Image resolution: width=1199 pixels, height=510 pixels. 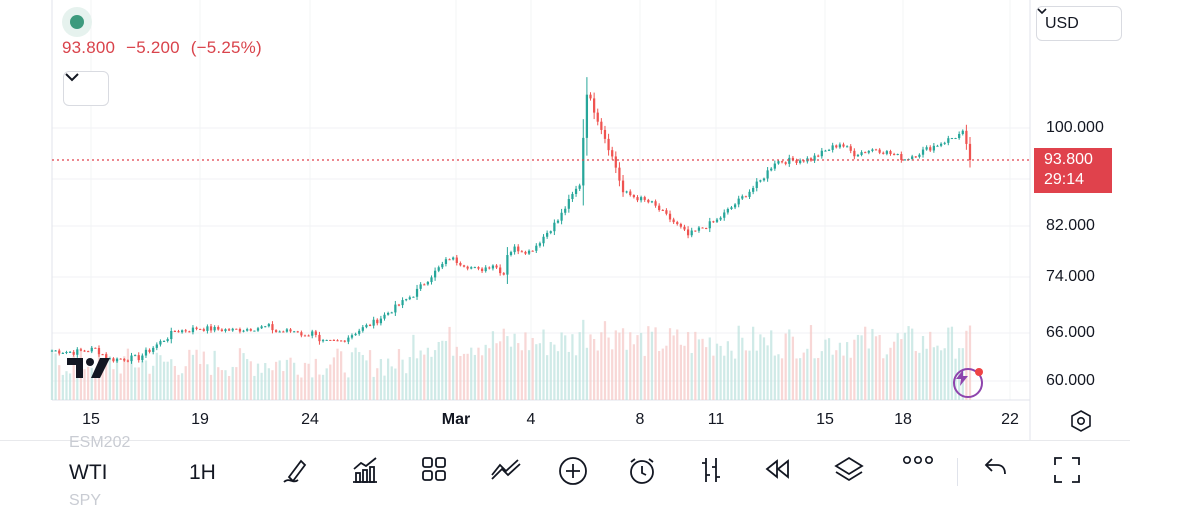 What do you see at coordinates (1081, 421) in the screenshot?
I see `settings-icon` at bounding box center [1081, 421].